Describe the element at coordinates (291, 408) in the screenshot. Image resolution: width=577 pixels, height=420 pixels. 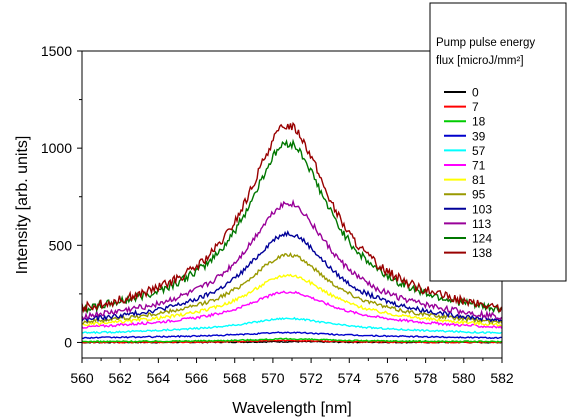
I see `x-axis-label: Wavelength [nm]` at that location.